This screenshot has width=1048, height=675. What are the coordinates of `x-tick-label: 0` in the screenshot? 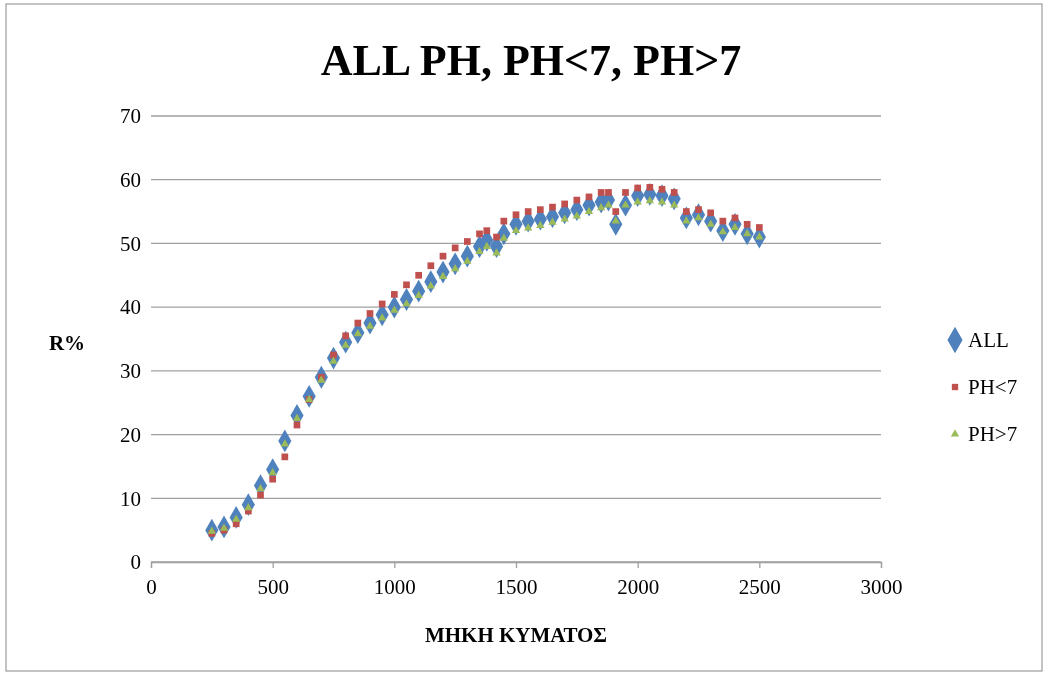 It's located at (151, 587).